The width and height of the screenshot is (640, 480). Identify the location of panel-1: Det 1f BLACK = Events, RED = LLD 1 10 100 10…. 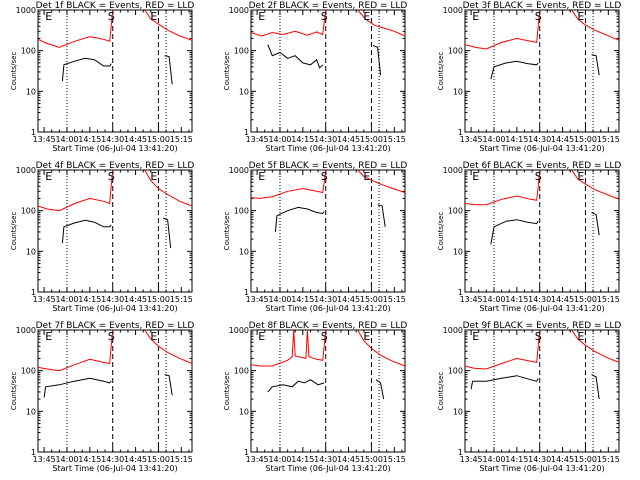
(102, 77).